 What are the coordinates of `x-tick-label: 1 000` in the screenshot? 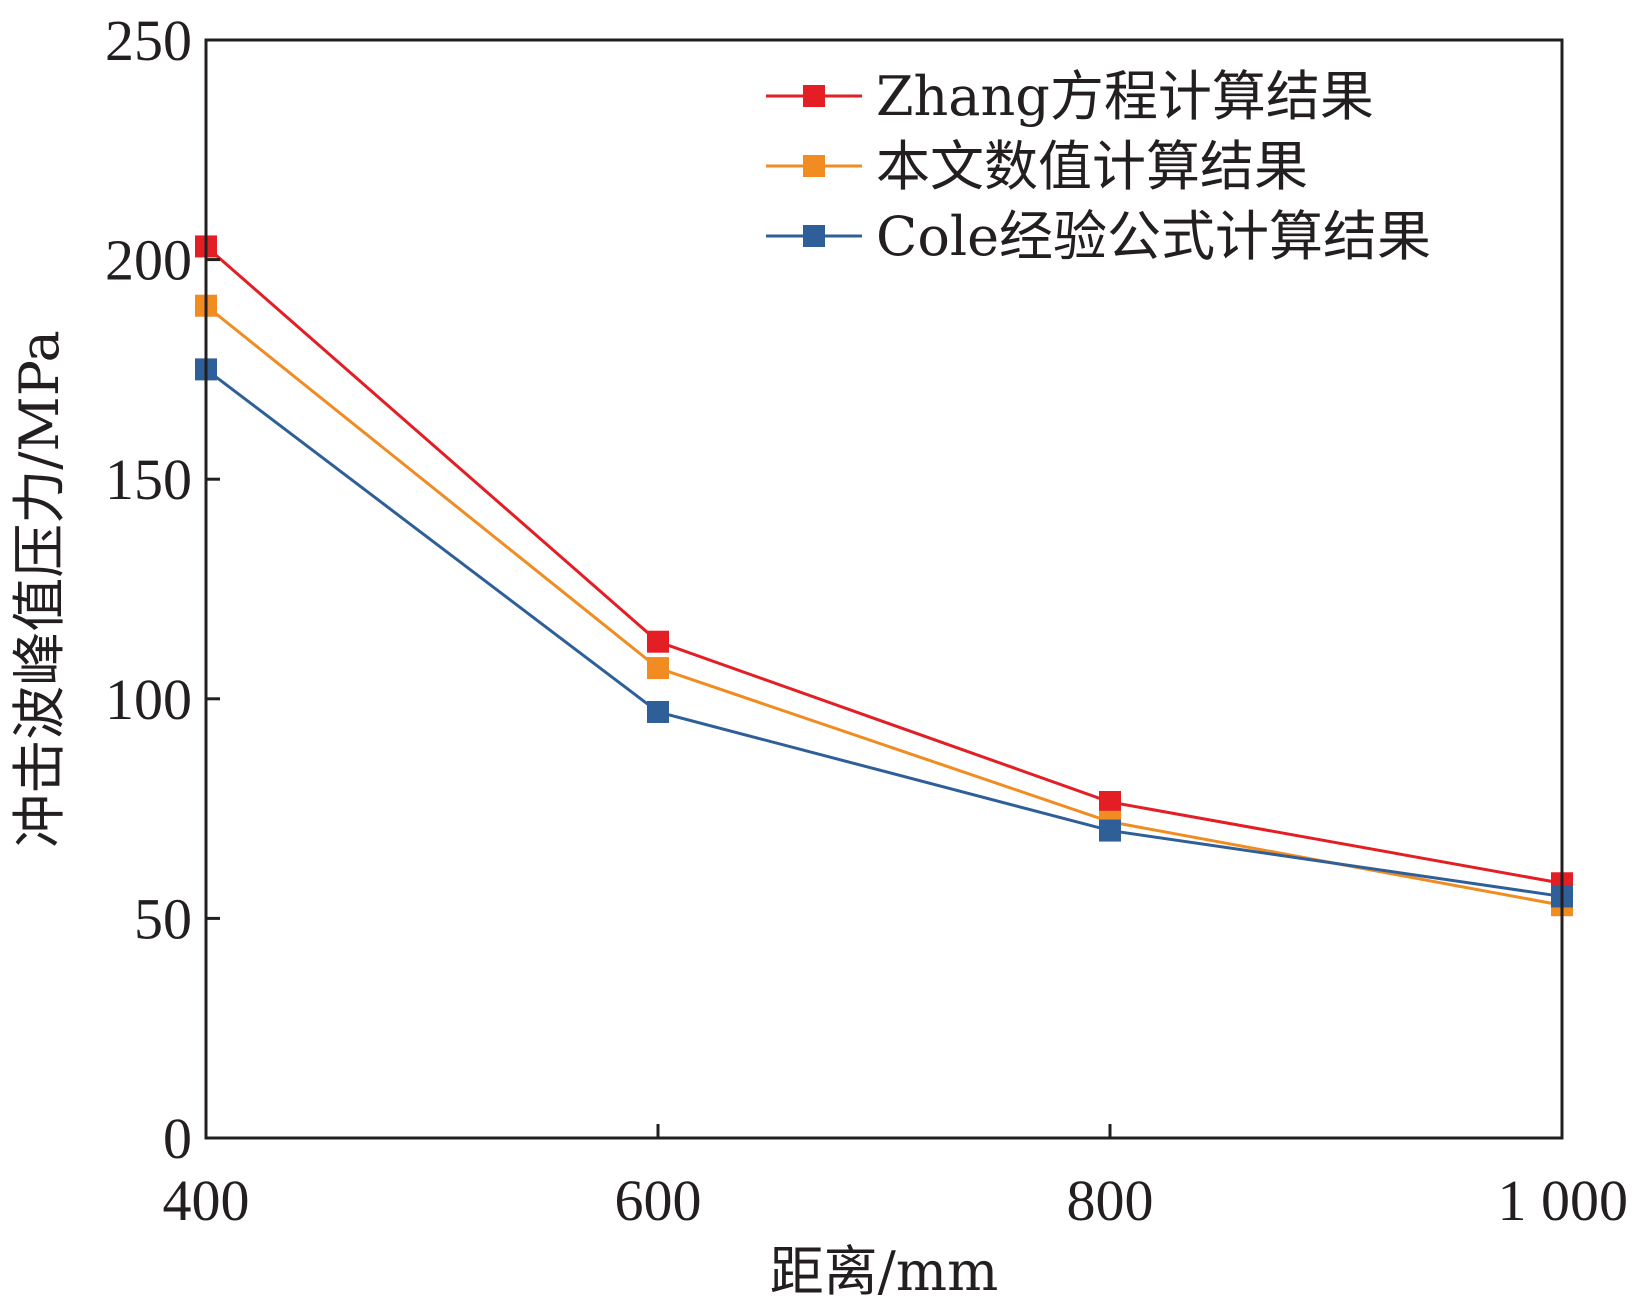 It's located at (1563, 1200).